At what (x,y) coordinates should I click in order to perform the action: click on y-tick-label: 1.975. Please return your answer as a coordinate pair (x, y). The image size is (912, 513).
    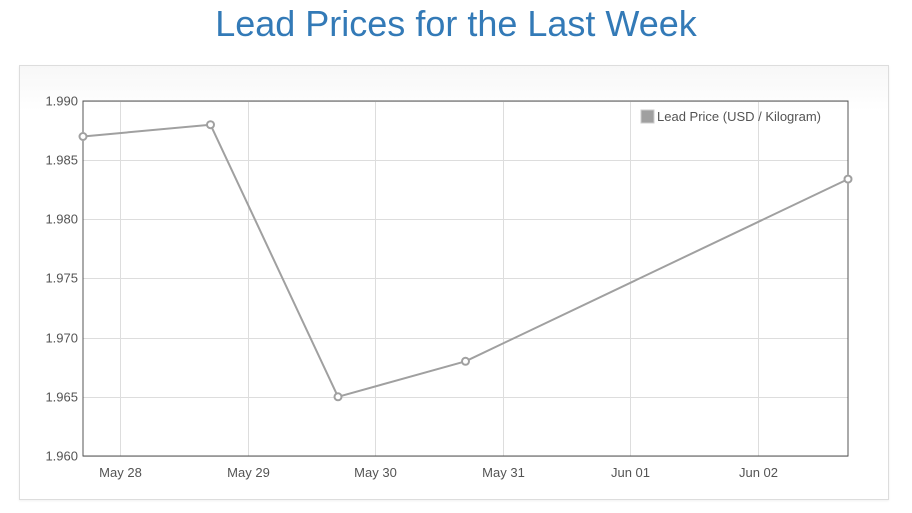
    Looking at the image, I should click on (61, 278).